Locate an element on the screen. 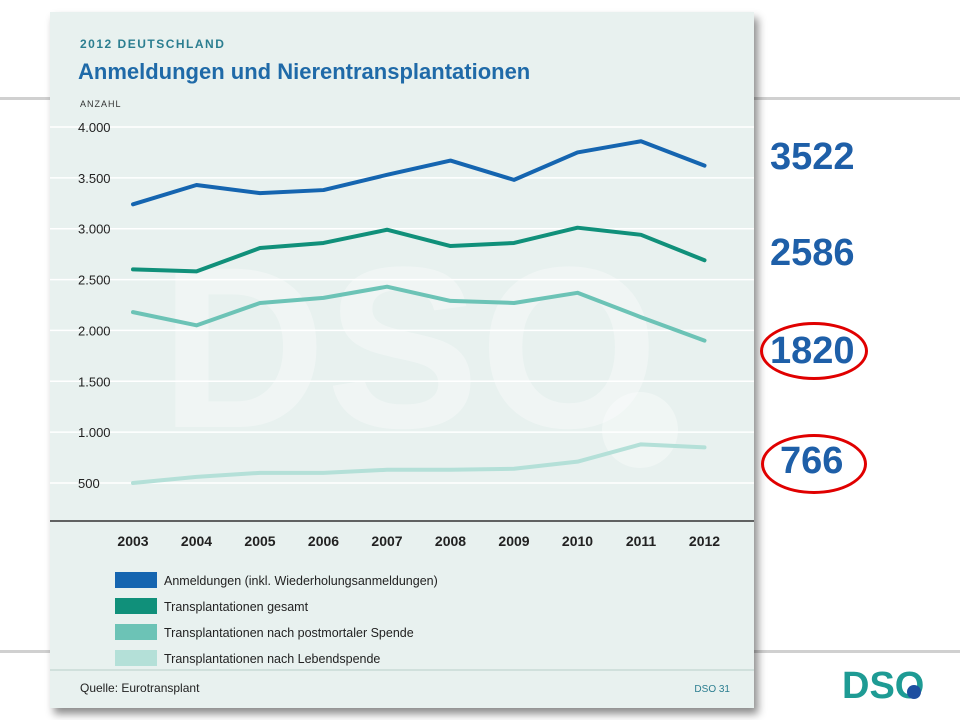 Image resolution: width=960 pixels, height=720 pixels. dso-logo: DSO is located at coordinates (883, 684).